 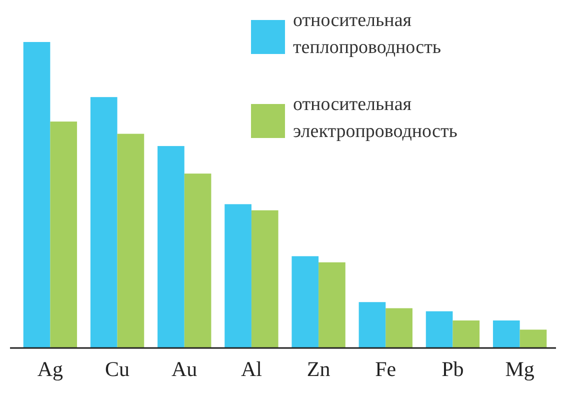 I want to click on x-tick-label: Fe, so click(x=385, y=369).